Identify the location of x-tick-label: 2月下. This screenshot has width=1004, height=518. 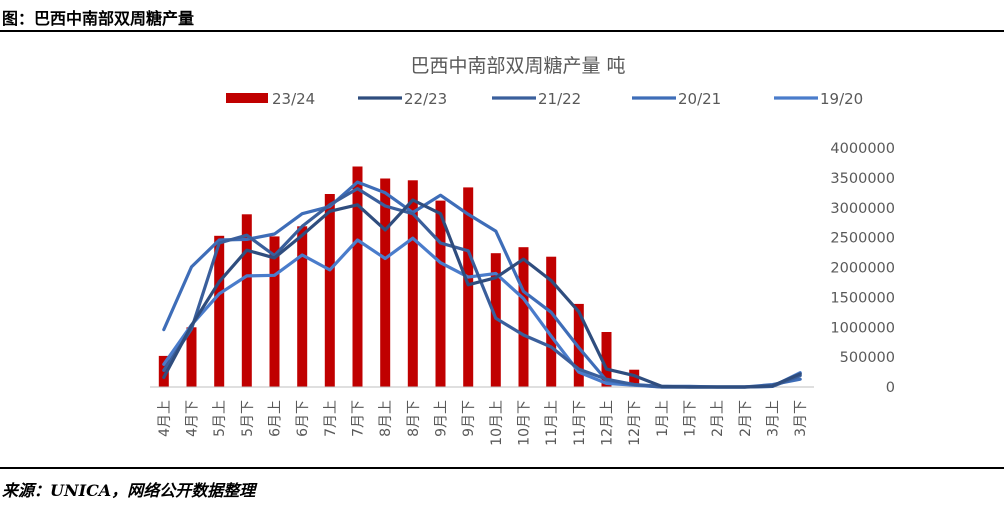
(746, 418).